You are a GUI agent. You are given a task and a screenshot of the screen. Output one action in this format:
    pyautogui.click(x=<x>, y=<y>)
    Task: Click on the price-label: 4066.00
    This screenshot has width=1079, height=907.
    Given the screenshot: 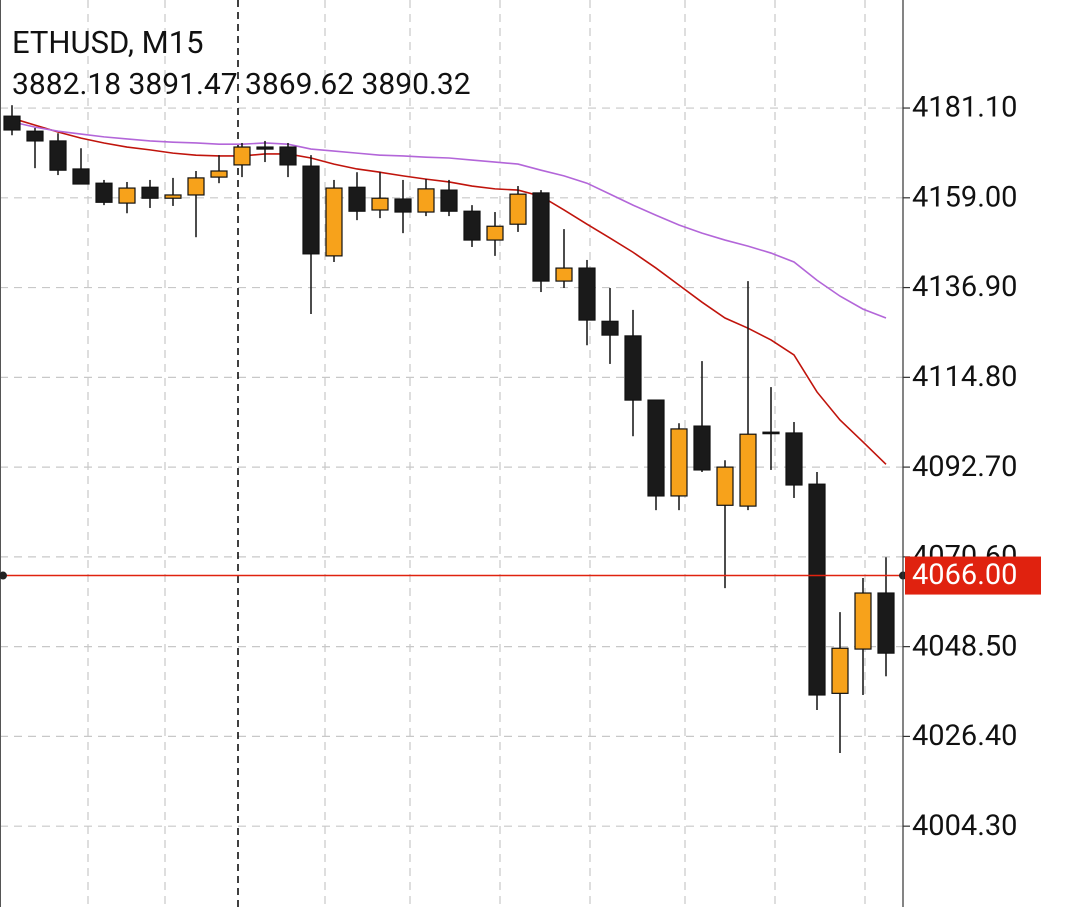 What is the action you would take?
    pyautogui.click(x=964, y=575)
    